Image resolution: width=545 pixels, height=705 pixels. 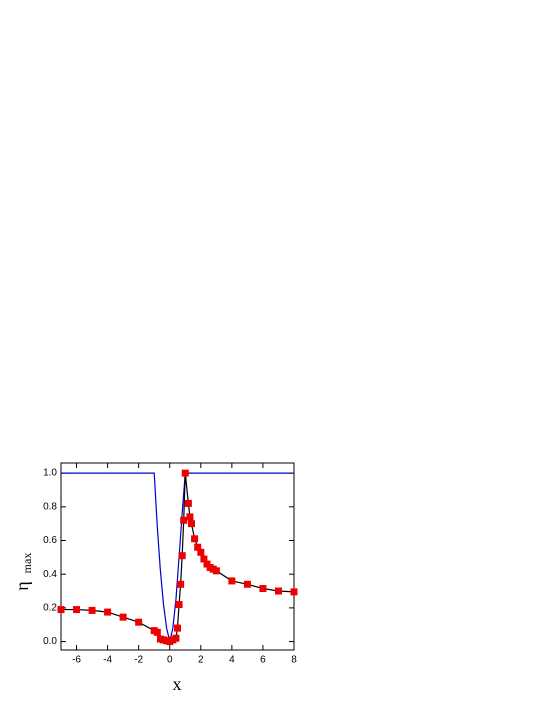 I want to click on y-axis-label-sub: max, so click(x=27, y=563).